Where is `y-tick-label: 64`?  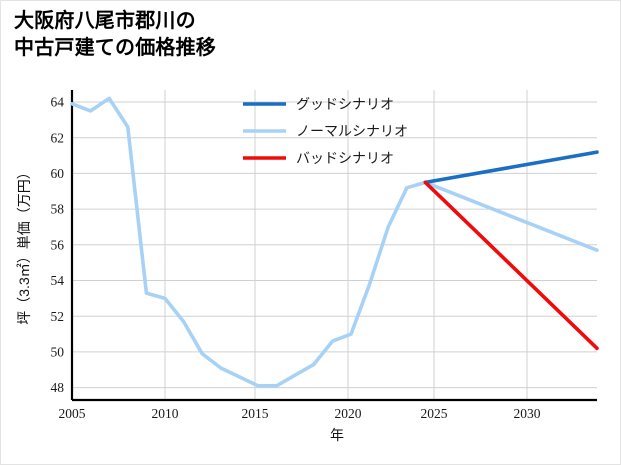
y-tick-label: 64 is located at coordinates (58, 102).